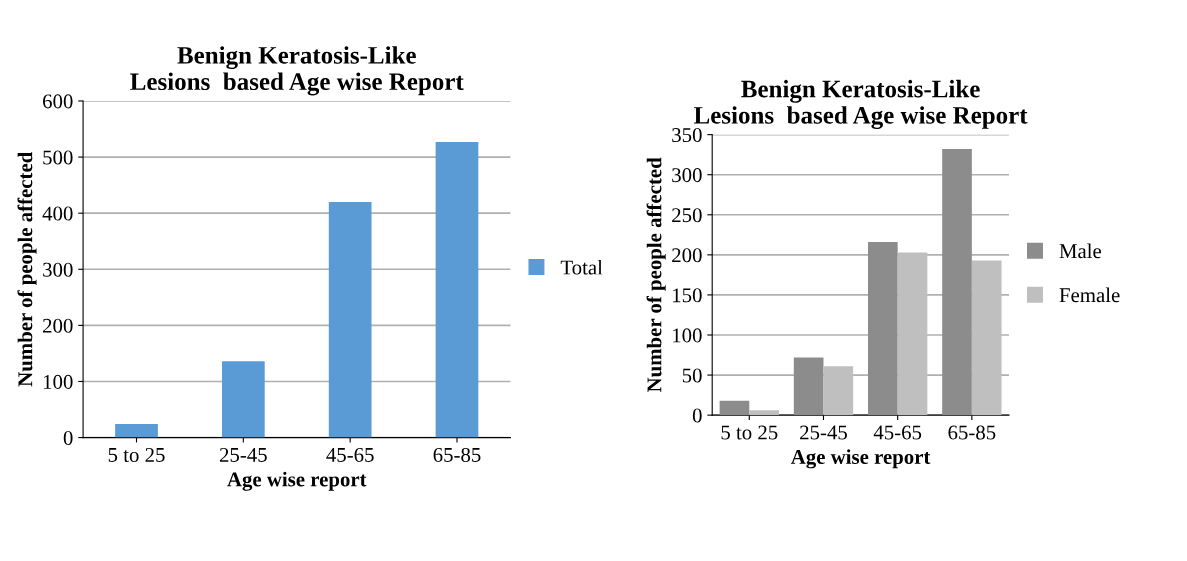  Describe the element at coordinates (297, 71) in the screenshot. I see `chart-title: Benign Keratosis-Like Lesions based Age wise Report` at that location.